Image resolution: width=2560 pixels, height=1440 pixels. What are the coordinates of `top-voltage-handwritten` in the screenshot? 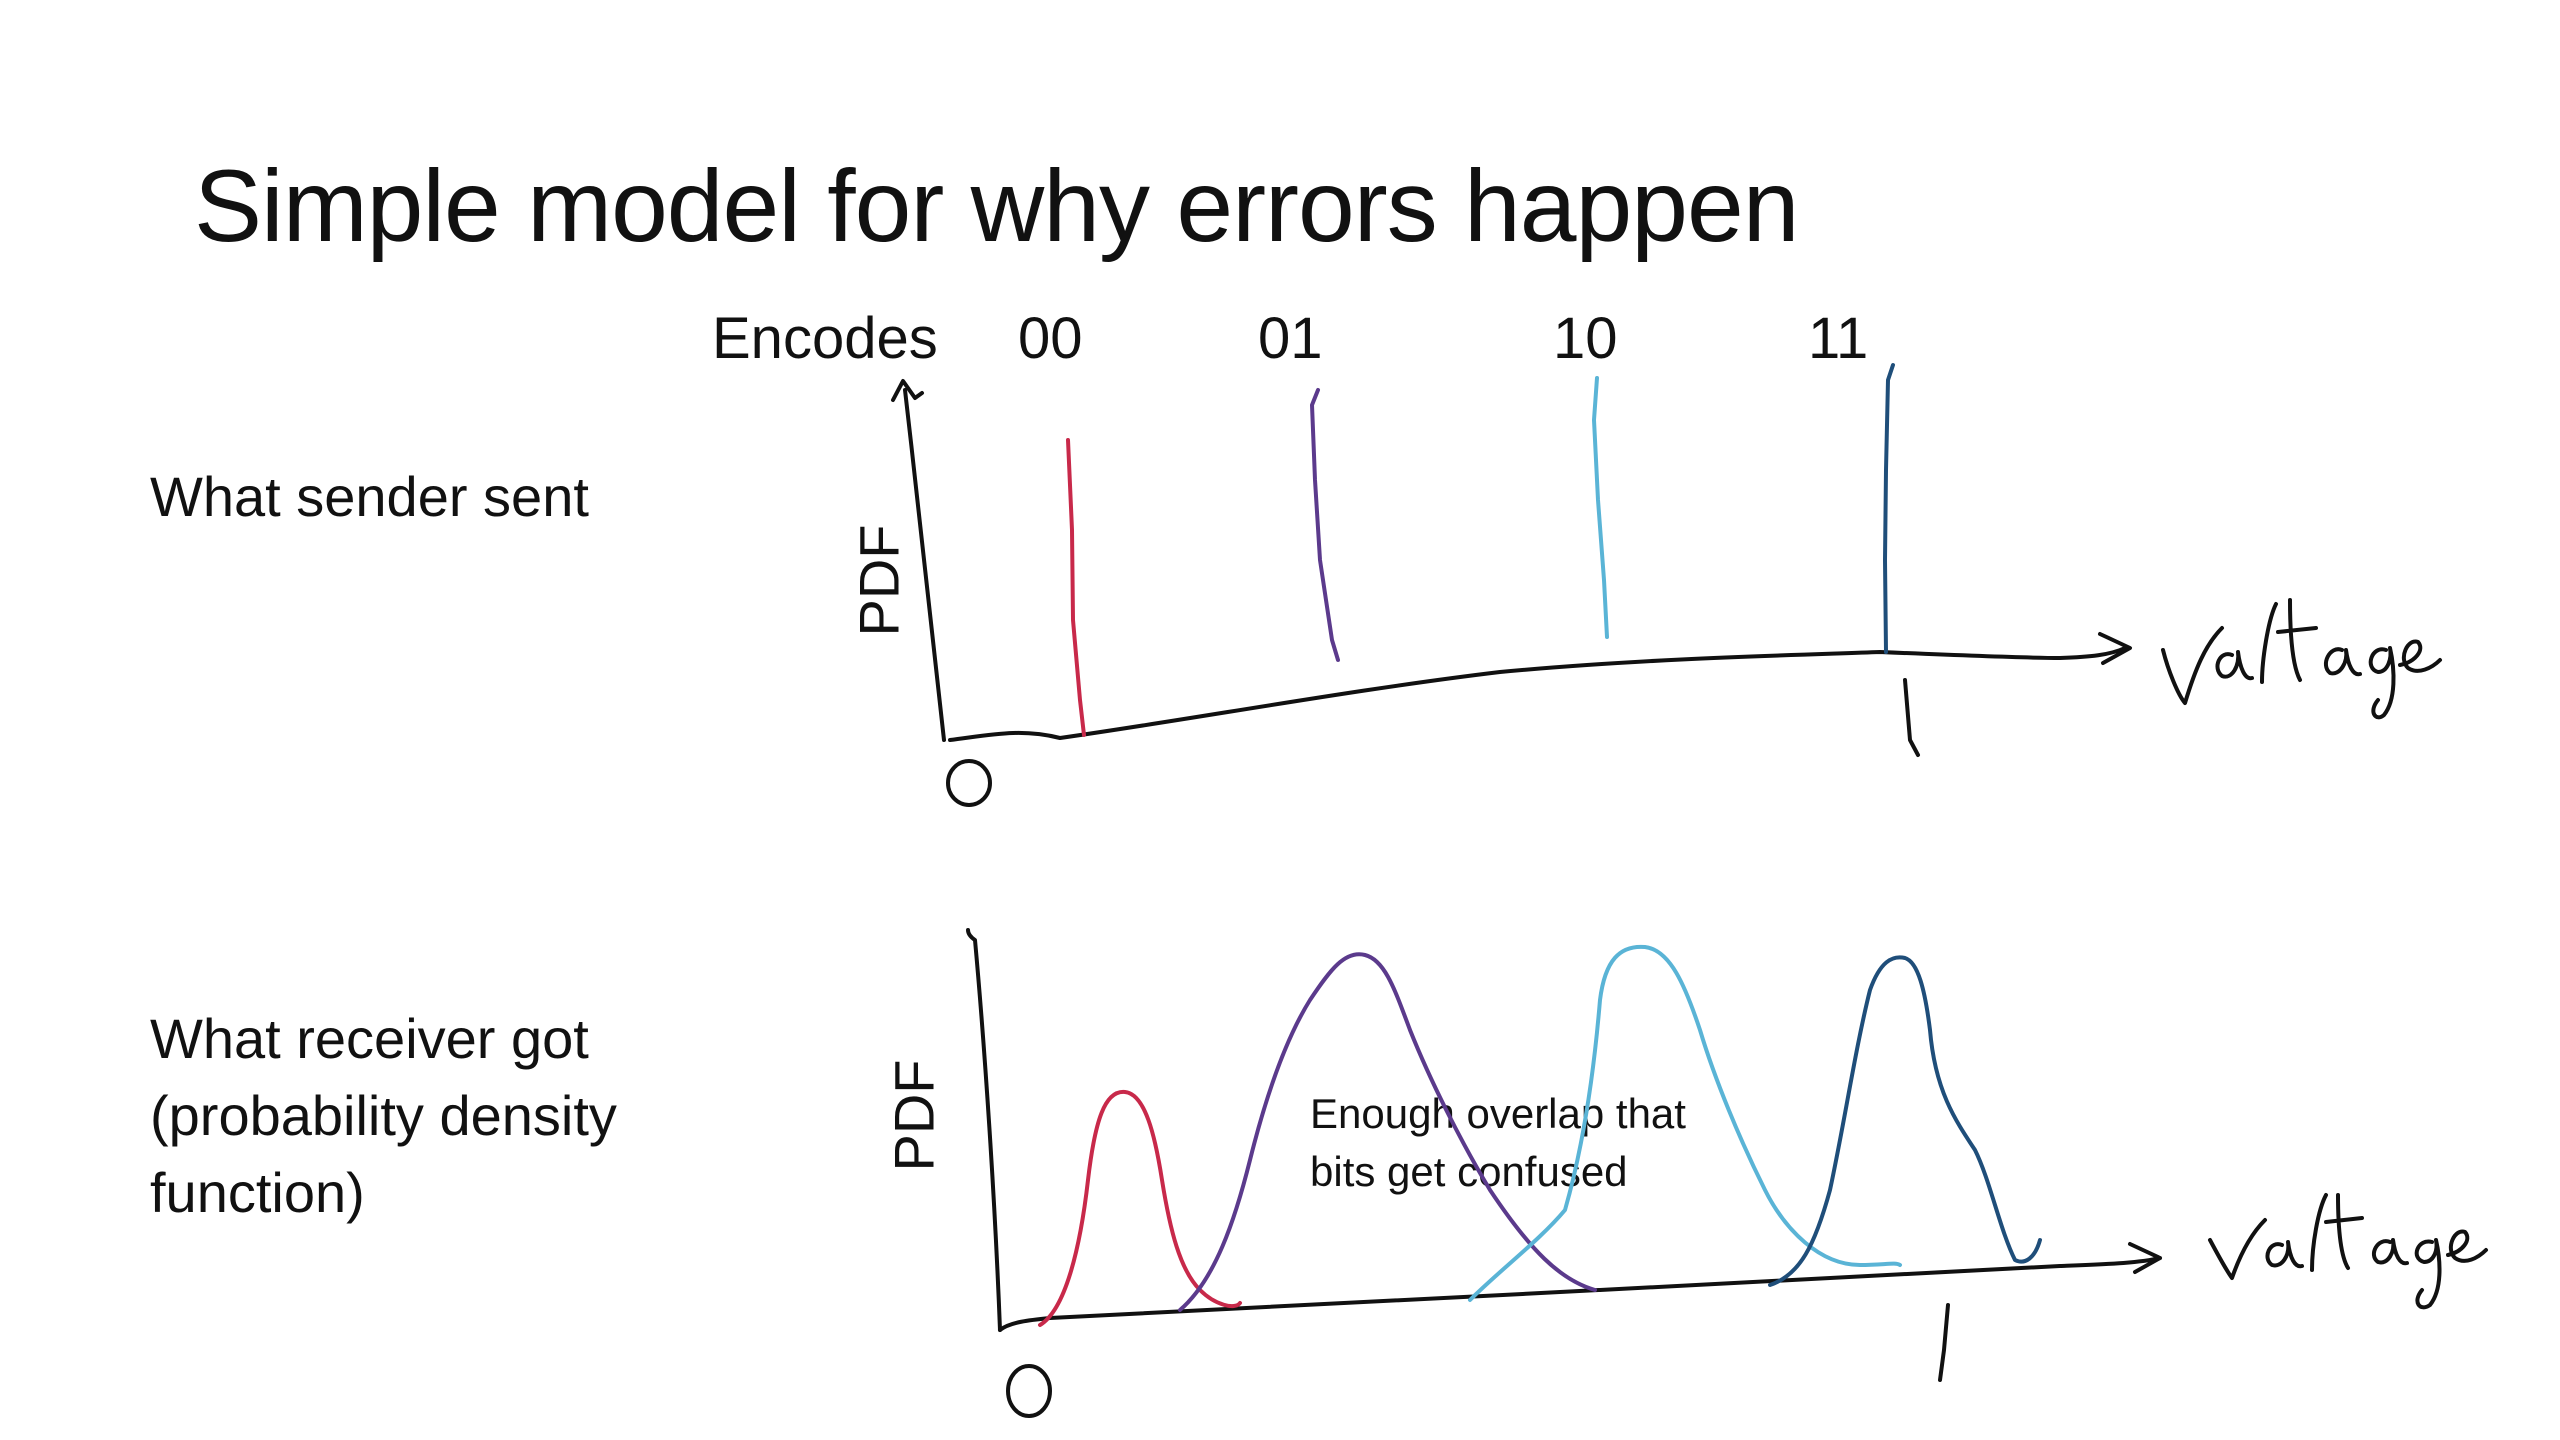 It's located at (2301, 659).